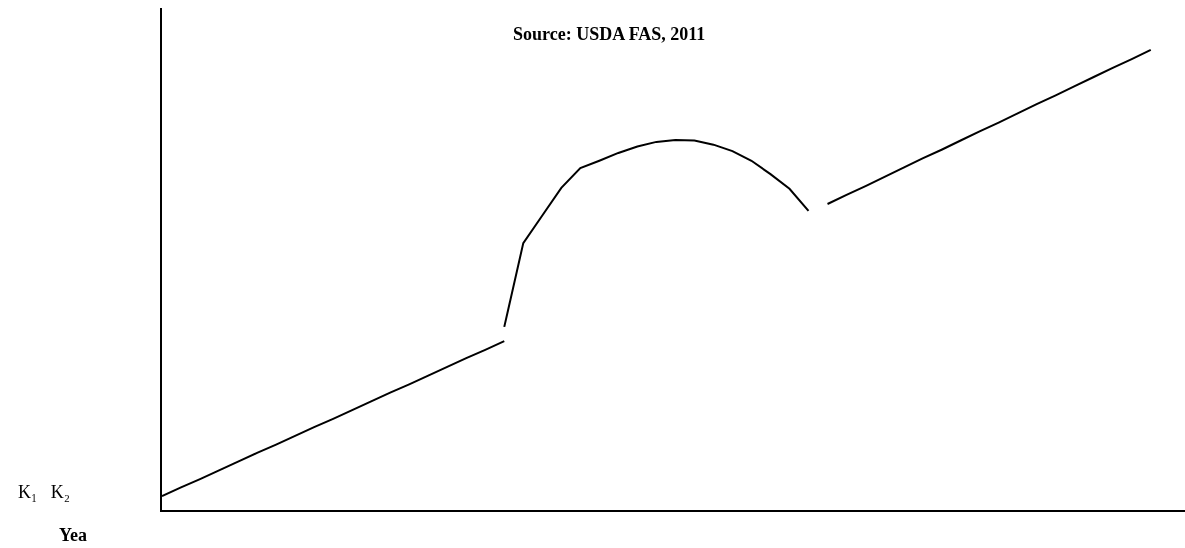 The height and width of the screenshot is (548, 1185). Describe the element at coordinates (609, 34) in the screenshot. I see `source-note: Source: USDA FAS, 2011` at that location.